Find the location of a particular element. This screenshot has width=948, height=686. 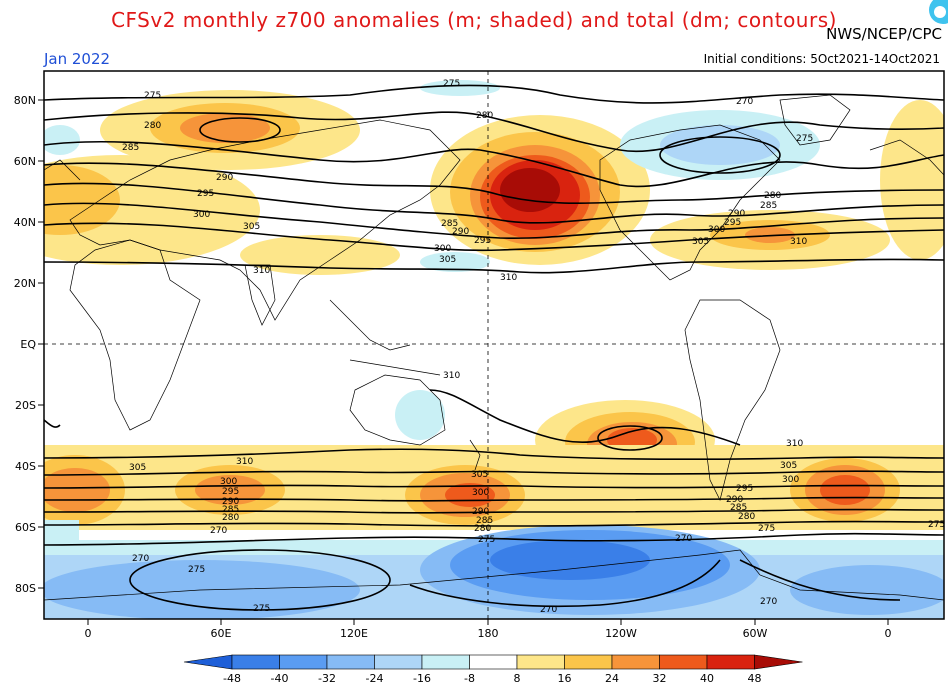

colorbar-tick-label: -16 is located at coordinates (422, 678).